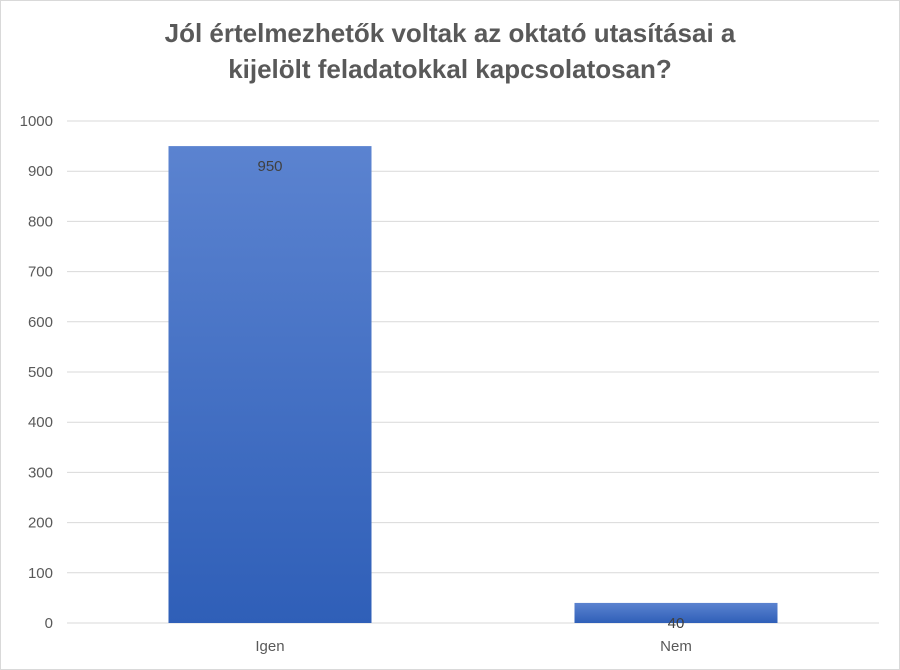 This screenshot has height=670, width=900. Describe the element at coordinates (40, 322) in the screenshot. I see `y-tick-label-600: 600` at that location.